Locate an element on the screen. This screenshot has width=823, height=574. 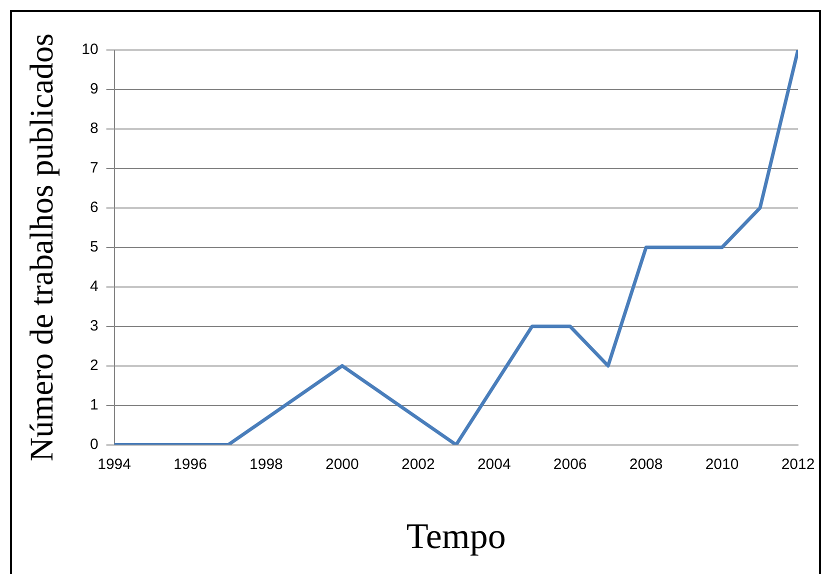
x-tick-label: 1998 is located at coordinates (266, 464).